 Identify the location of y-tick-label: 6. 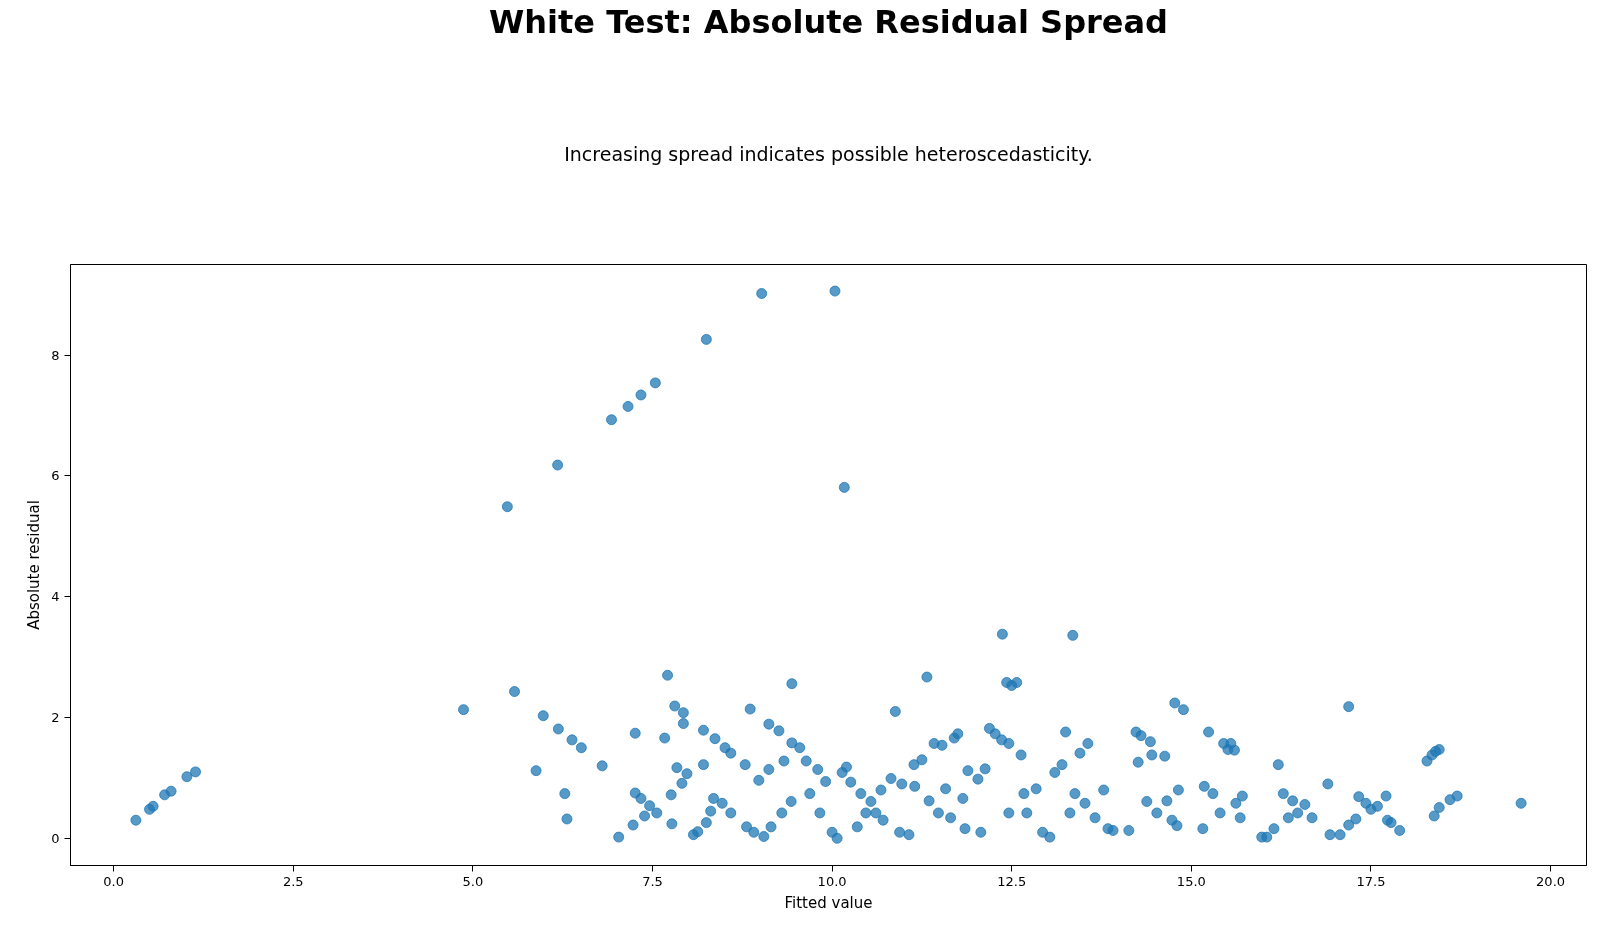
(55, 476).